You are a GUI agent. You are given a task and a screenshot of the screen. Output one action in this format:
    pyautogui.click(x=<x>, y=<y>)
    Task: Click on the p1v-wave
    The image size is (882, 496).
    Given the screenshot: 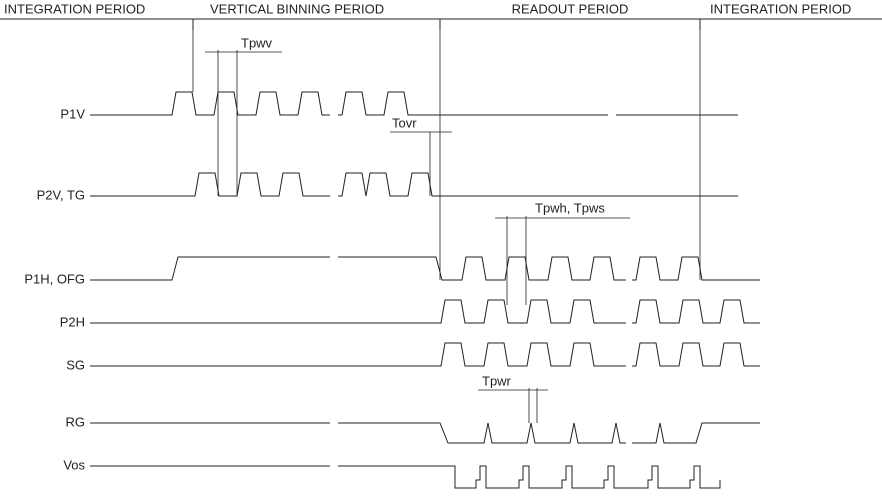 What is the action you would take?
    pyautogui.click(x=414, y=103)
    